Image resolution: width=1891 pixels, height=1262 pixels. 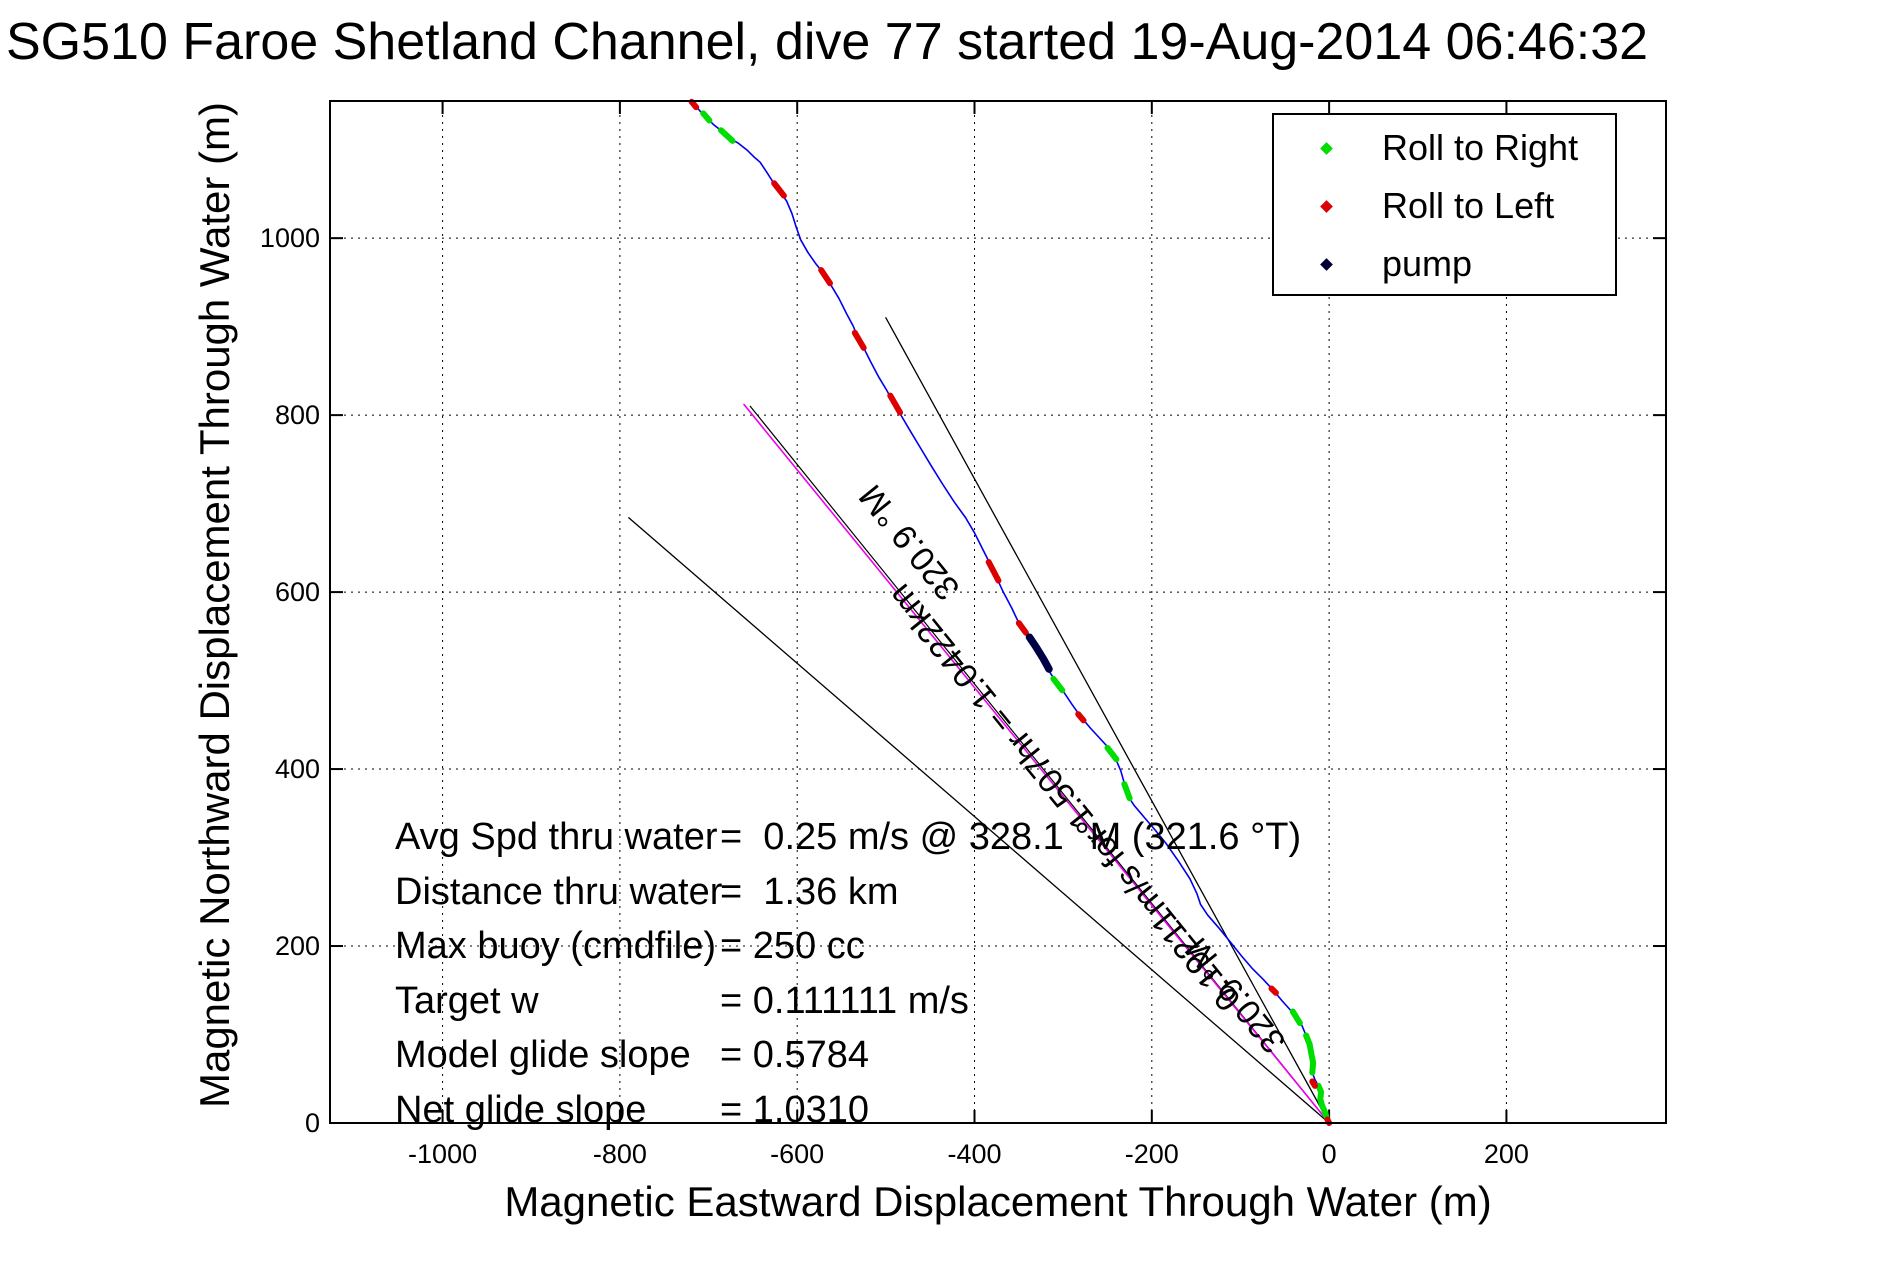 What do you see at coordinates (1506, 1154) in the screenshot?
I see `x-tick-label: 200` at bounding box center [1506, 1154].